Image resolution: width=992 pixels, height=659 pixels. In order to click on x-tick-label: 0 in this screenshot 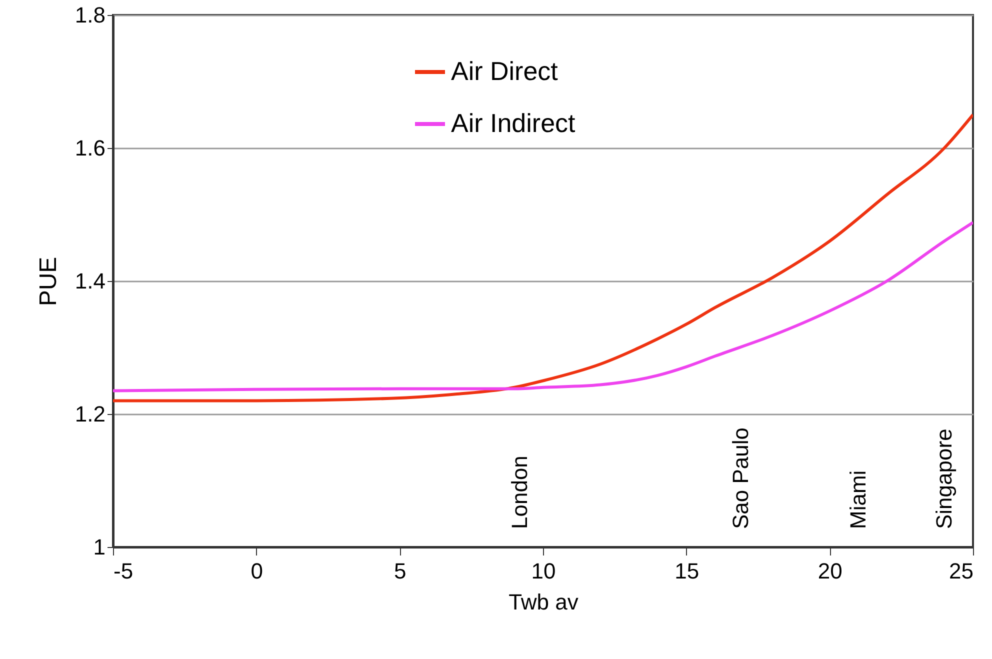, I will do `click(256, 571)`.